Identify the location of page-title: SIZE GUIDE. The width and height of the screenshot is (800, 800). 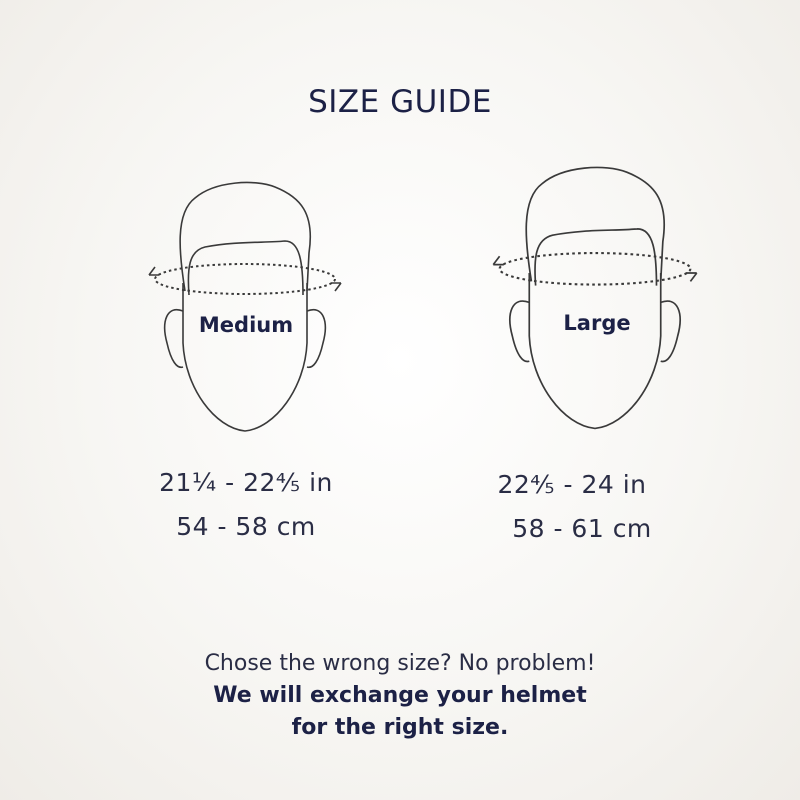
(400, 102).